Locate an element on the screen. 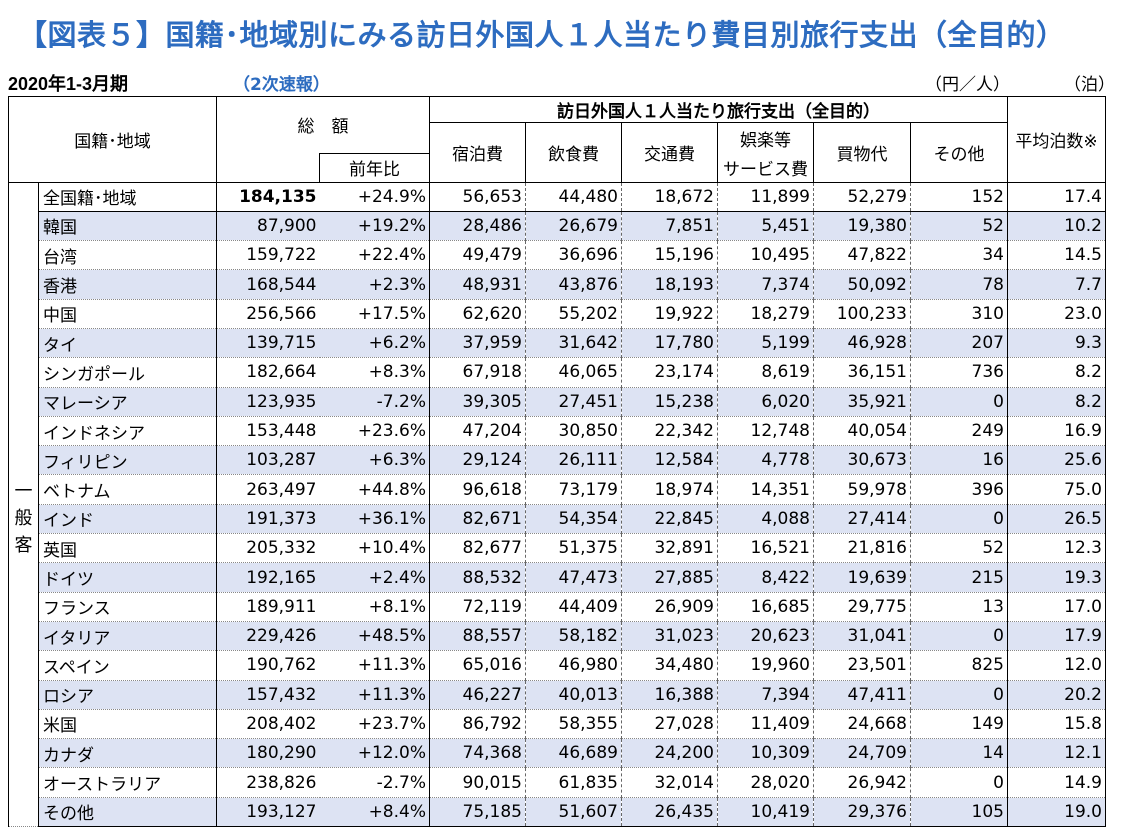 The height and width of the screenshot is (827, 1129). row-name: ベトナム is located at coordinates (127, 489).